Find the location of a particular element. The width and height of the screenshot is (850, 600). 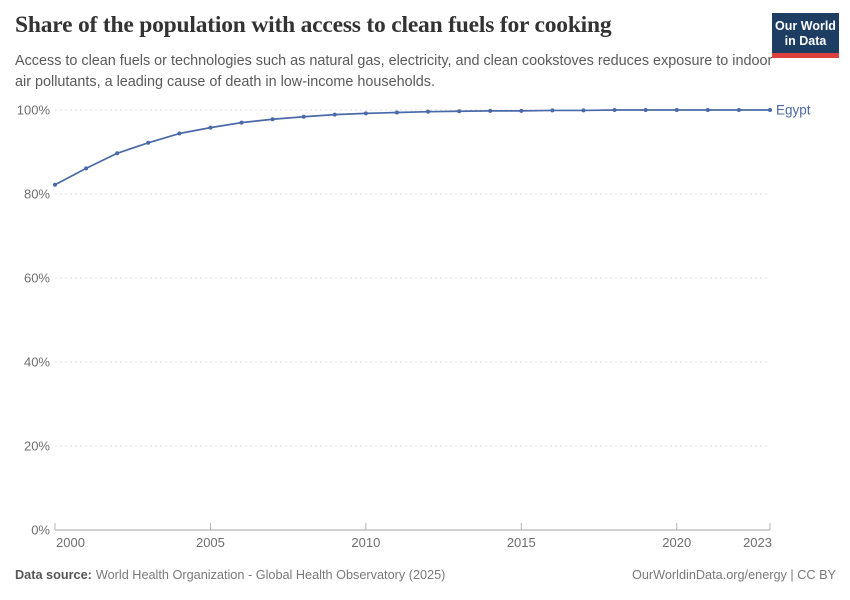

x-tick-label: 2023 is located at coordinates (757, 542).